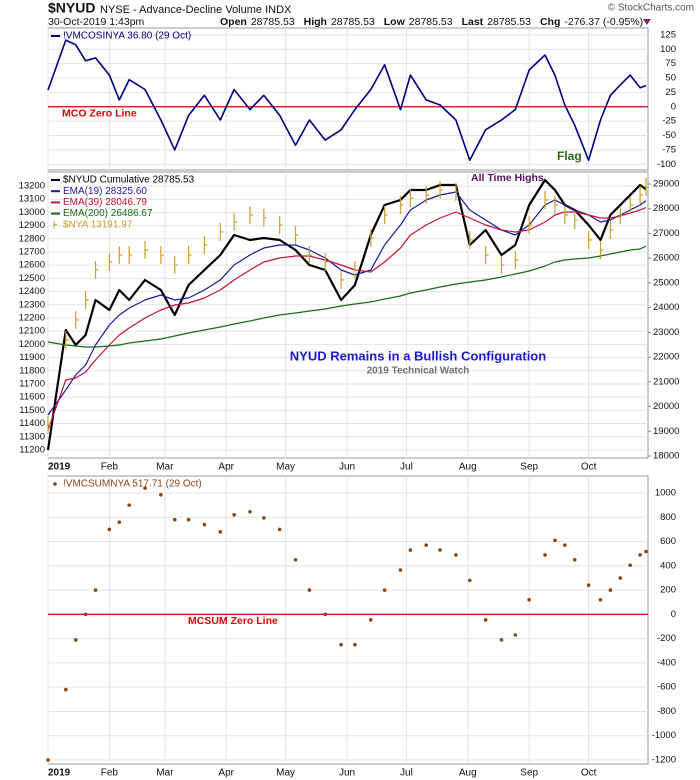  I want to click on y2-tick-label: 29000, so click(666, 184).